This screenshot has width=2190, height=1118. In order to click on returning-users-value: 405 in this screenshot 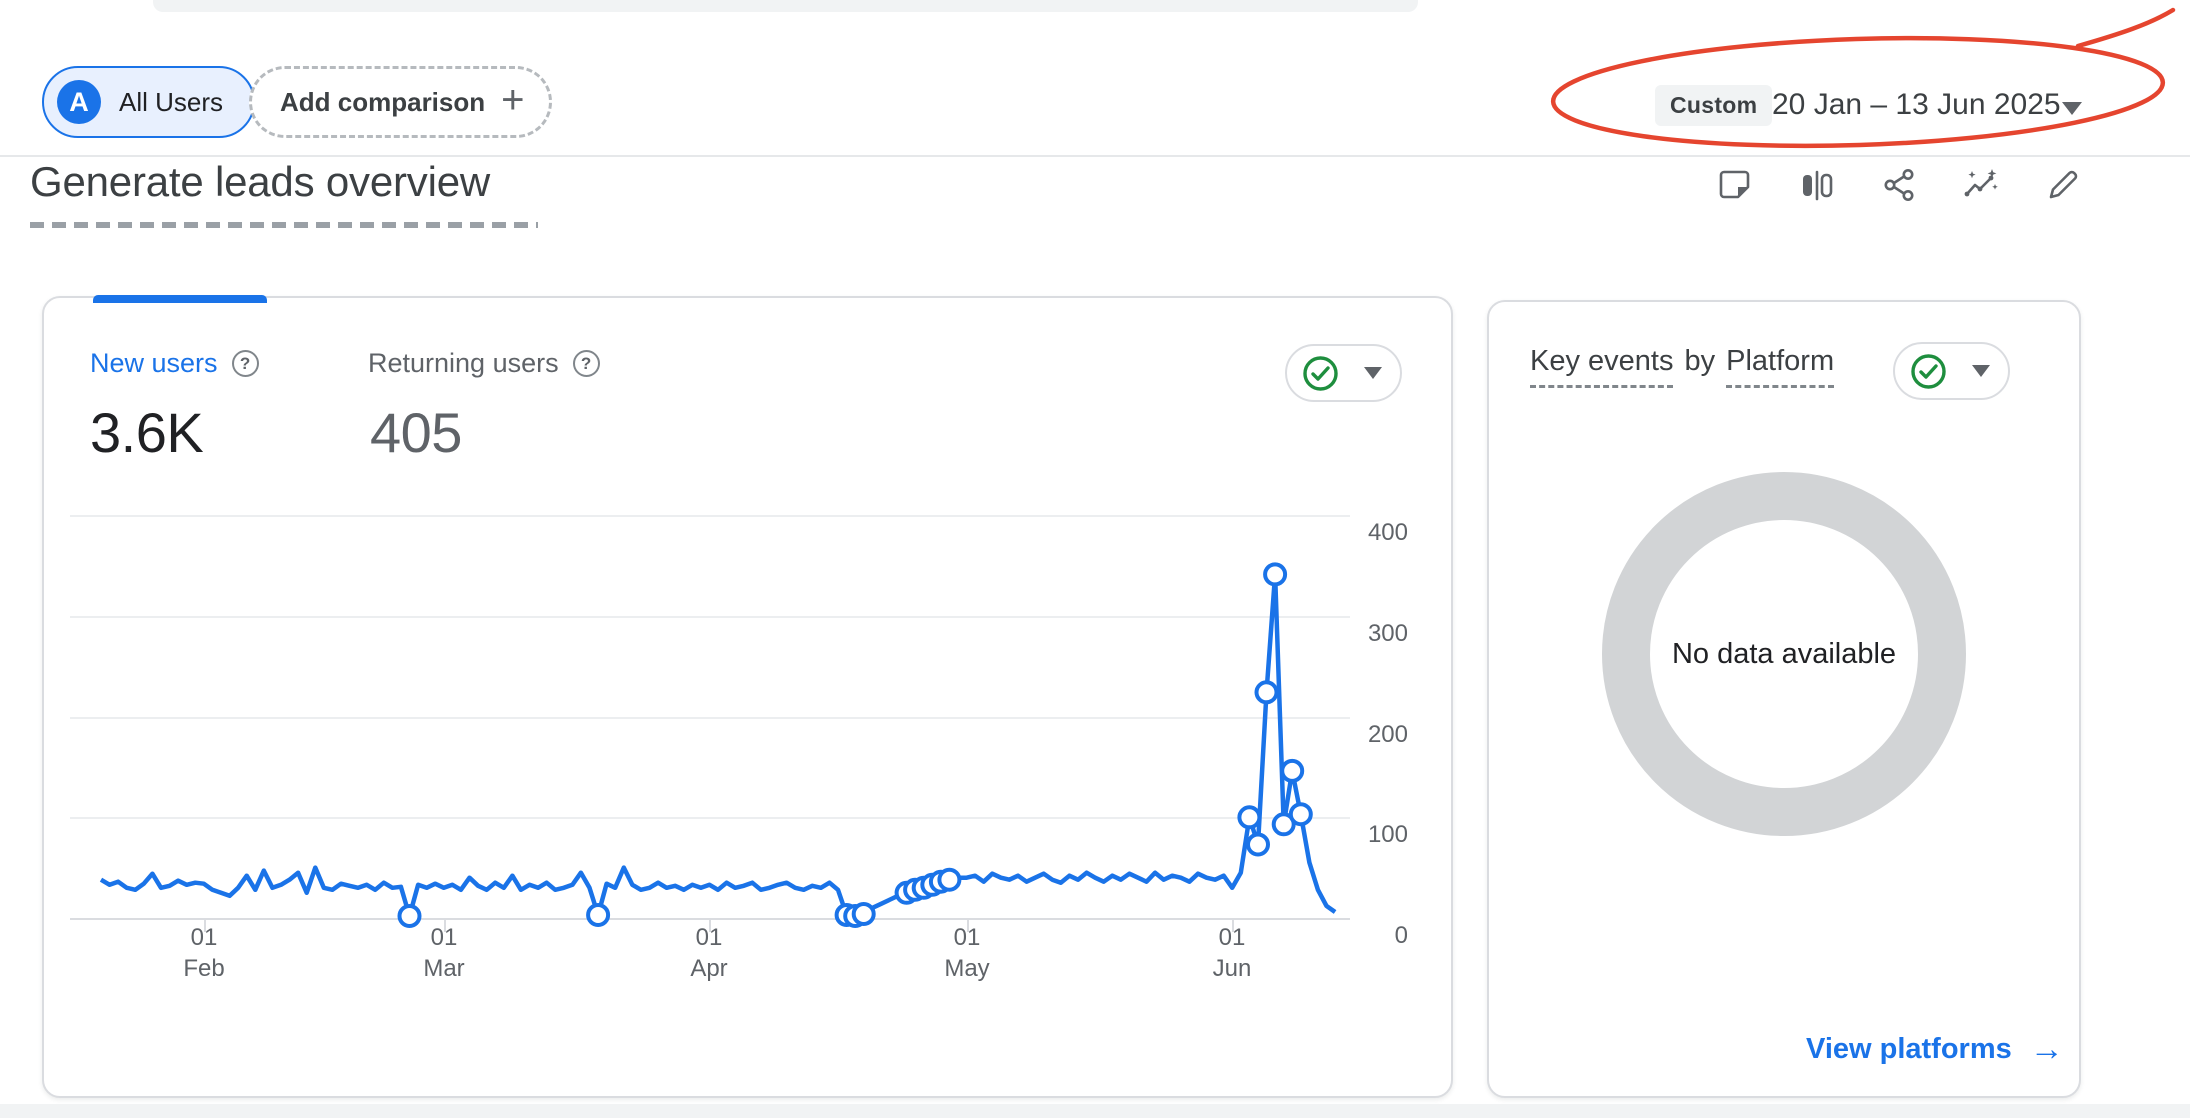, I will do `click(416, 432)`.